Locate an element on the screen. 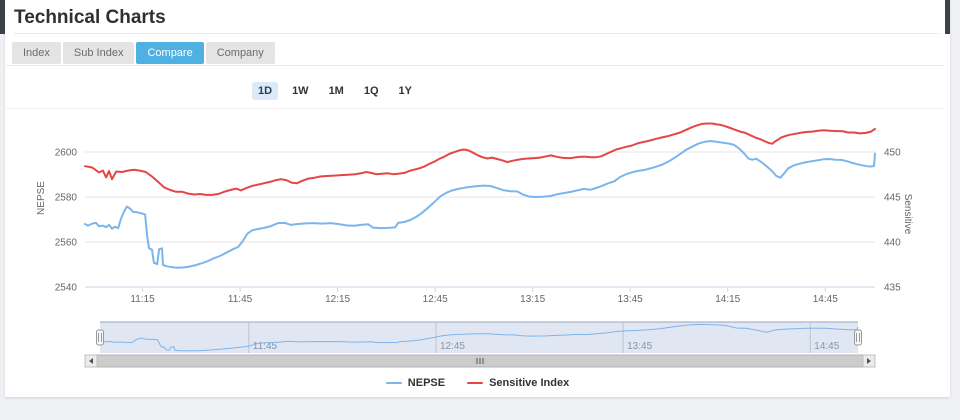  tab-index: Index is located at coordinates (36, 53).